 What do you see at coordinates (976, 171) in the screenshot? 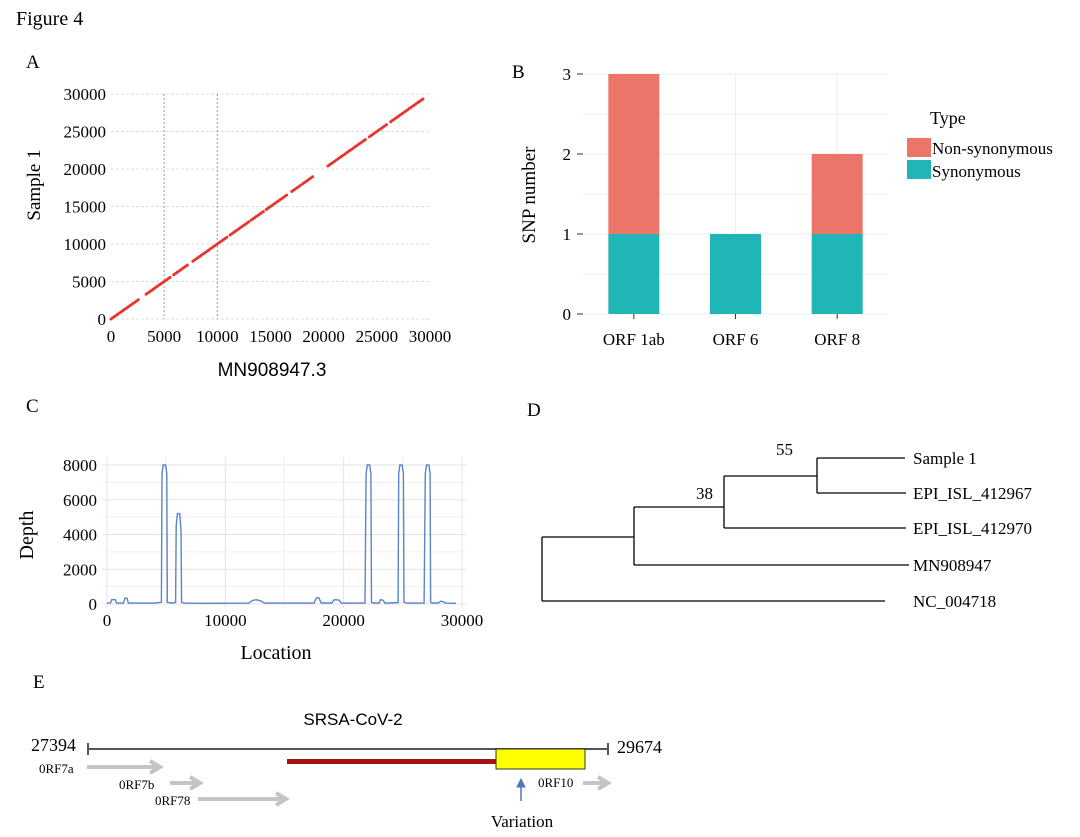
I see `legend-label-synonymous: Synonymous` at bounding box center [976, 171].